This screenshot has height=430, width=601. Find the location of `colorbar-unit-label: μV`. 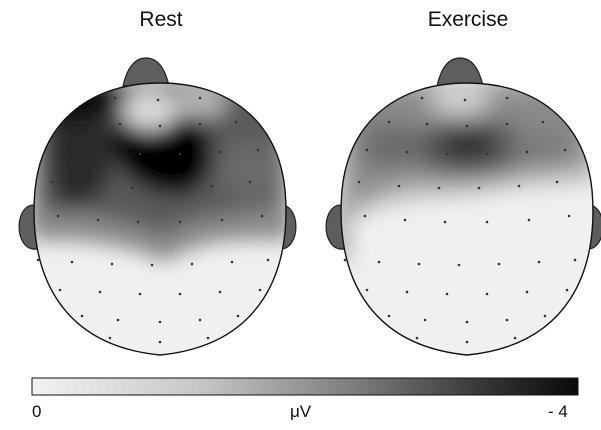

colorbar-unit-label: μV is located at coordinates (301, 411).